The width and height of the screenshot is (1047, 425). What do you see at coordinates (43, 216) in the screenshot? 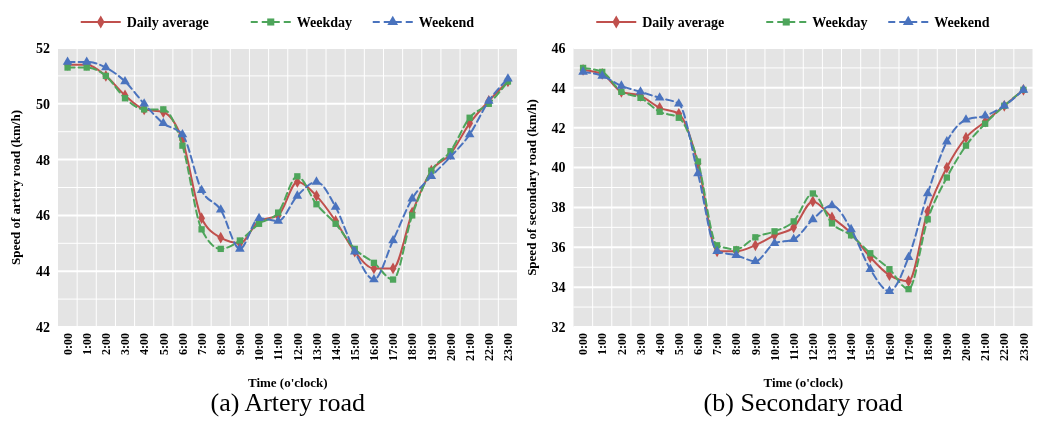
I see `y-tick-label: 46` at bounding box center [43, 216].